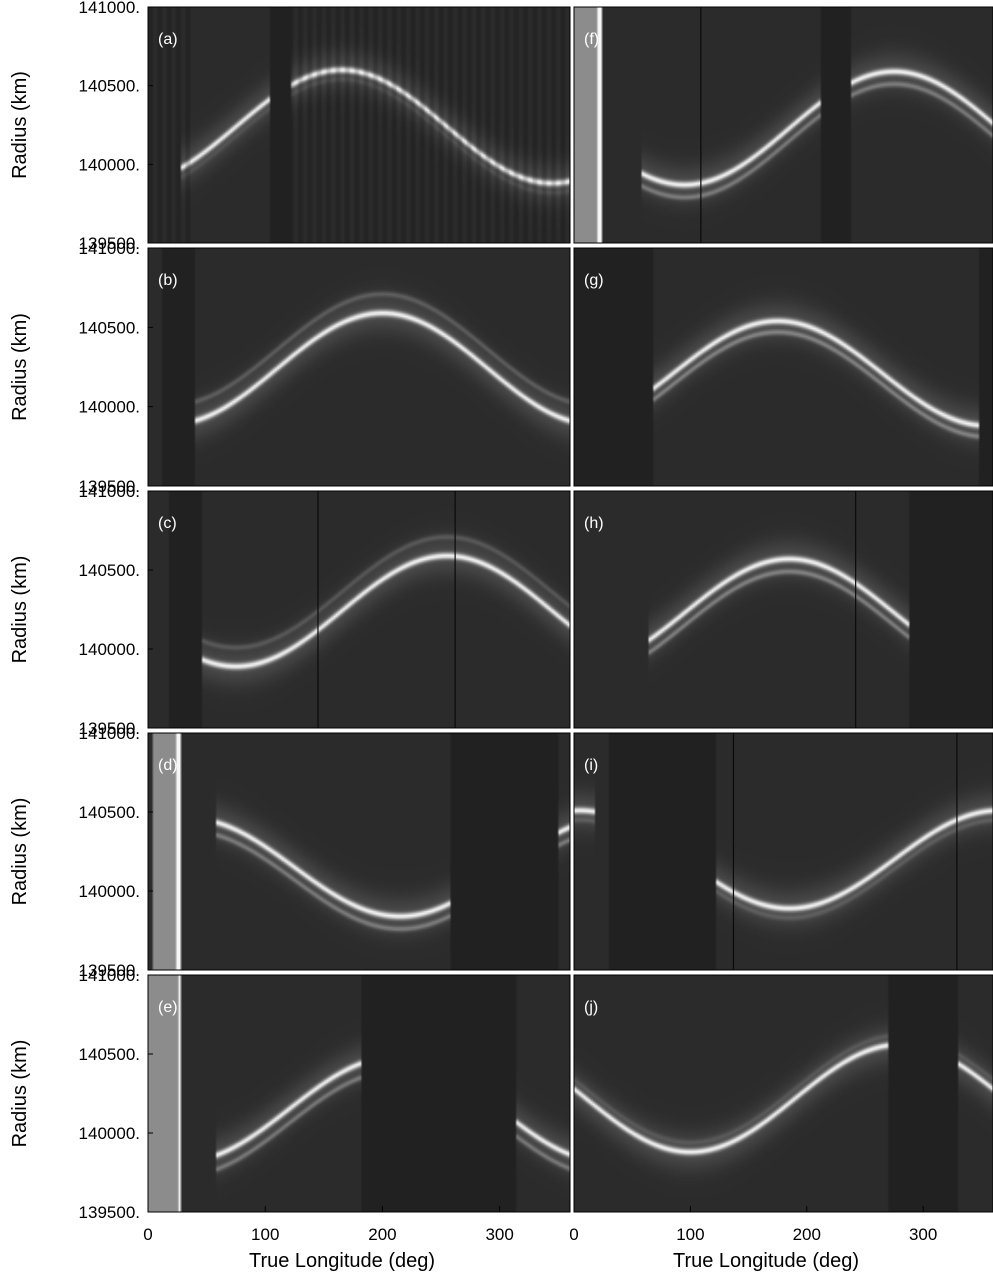 Image resolution: width=993 pixels, height=1275 pixels. Describe the element at coordinates (167, 523) in the screenshot. I see `panel-label: (c)` at that location.